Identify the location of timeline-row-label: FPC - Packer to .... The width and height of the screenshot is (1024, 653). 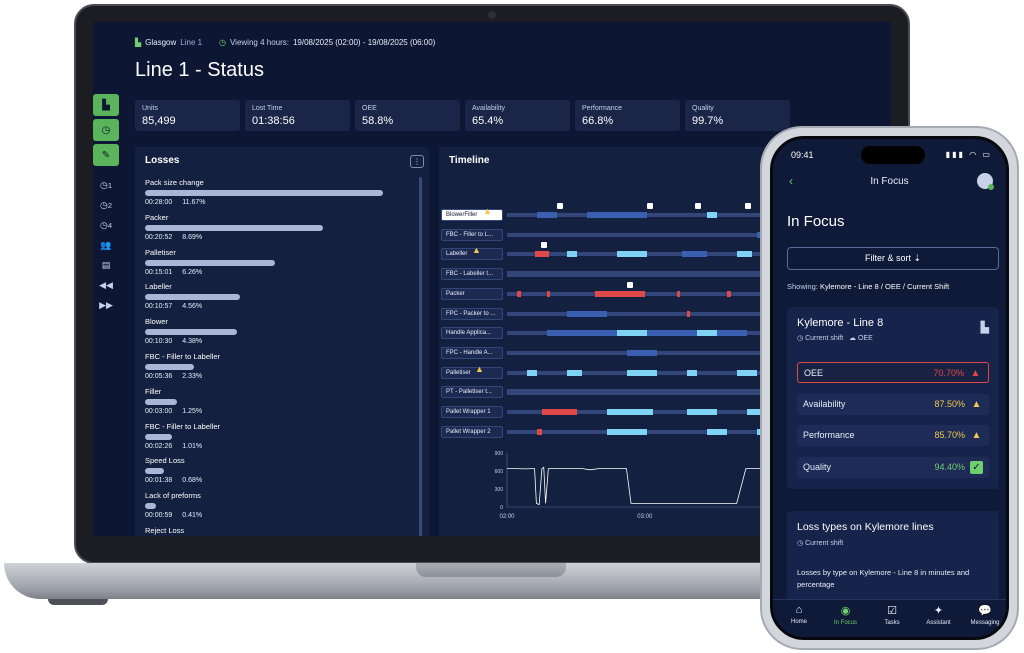
(472, 313).